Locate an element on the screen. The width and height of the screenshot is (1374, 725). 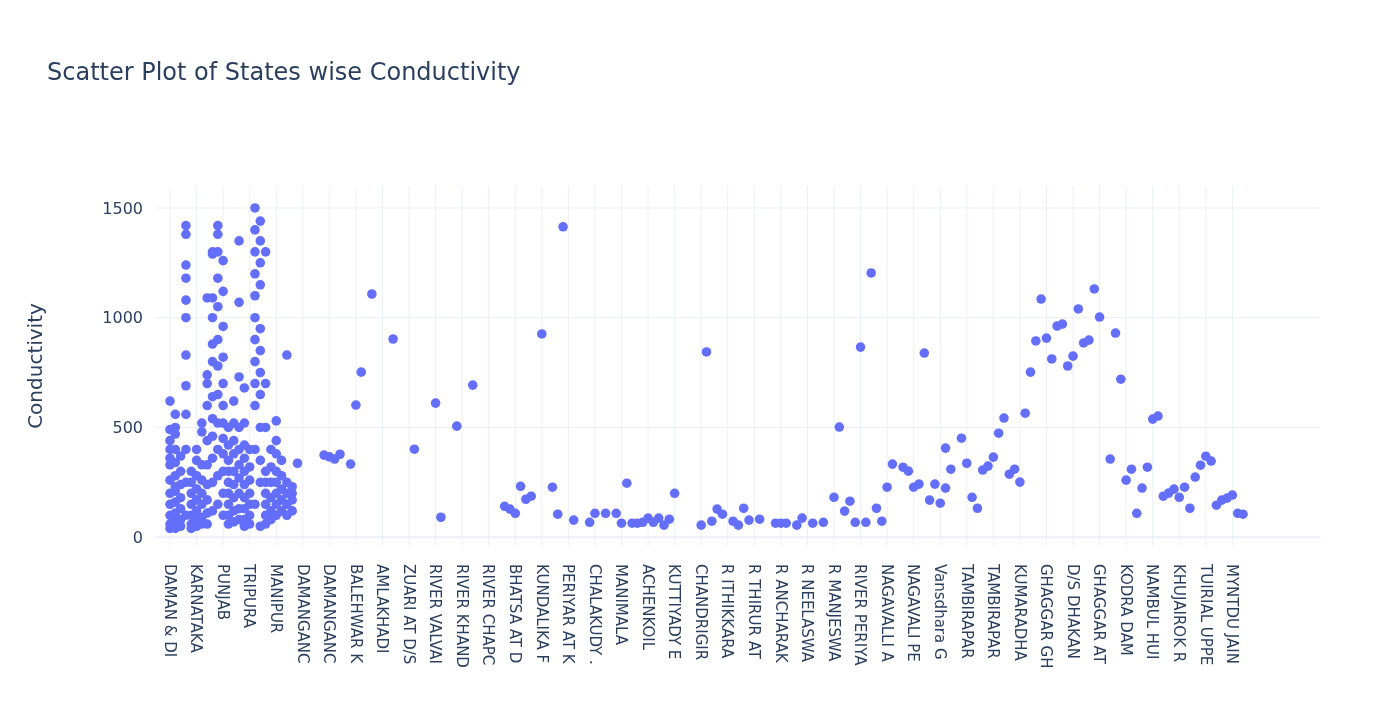
x-tick-label: NAMBUL HUI is located at coordinates (1152, 612).